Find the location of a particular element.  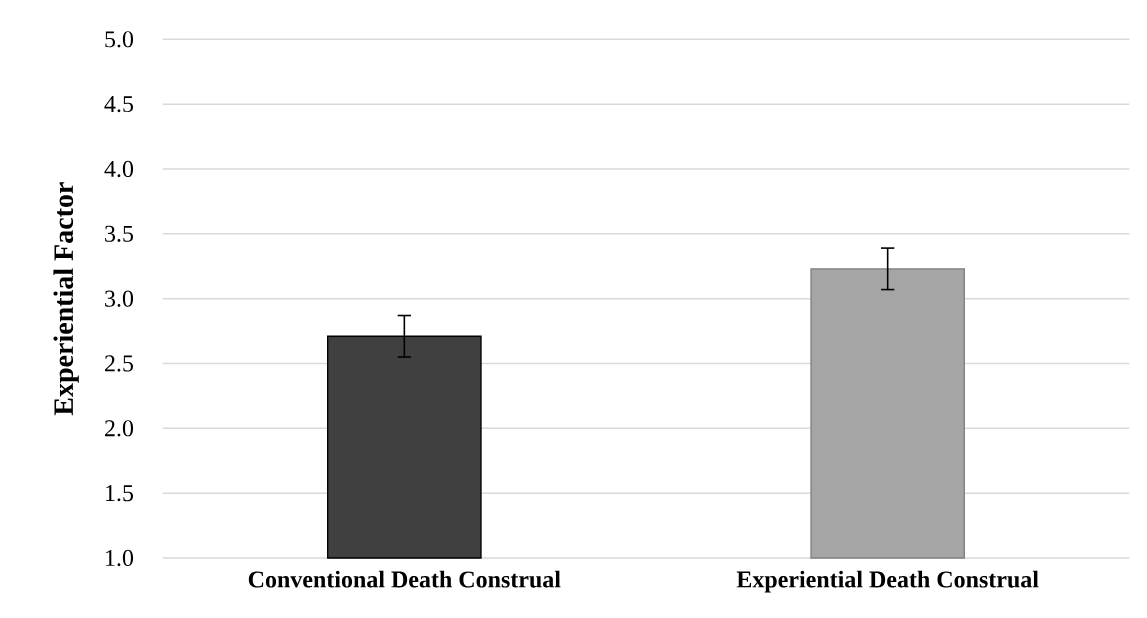

y-axis-title: Experiential Factor is located at coordinates (66, 299).